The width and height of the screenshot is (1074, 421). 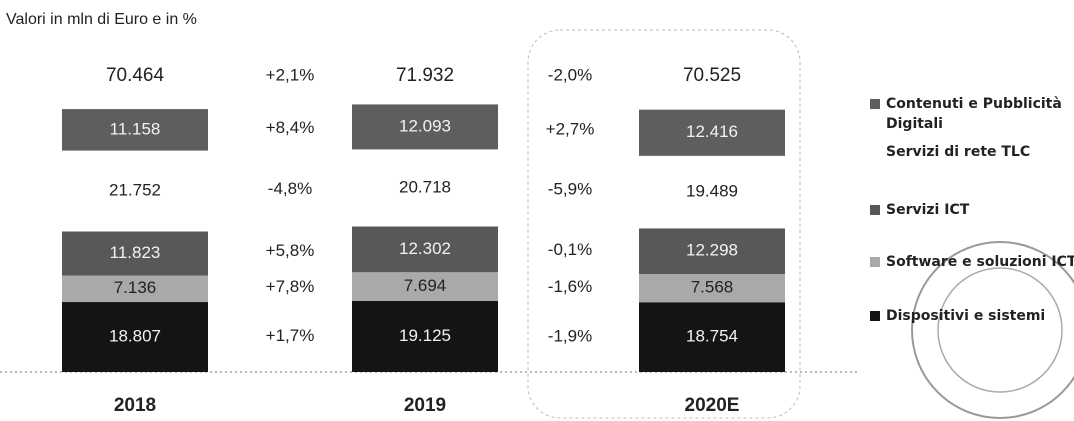 I want to click on change-label: -1,9%, so click(x=570, y=335).